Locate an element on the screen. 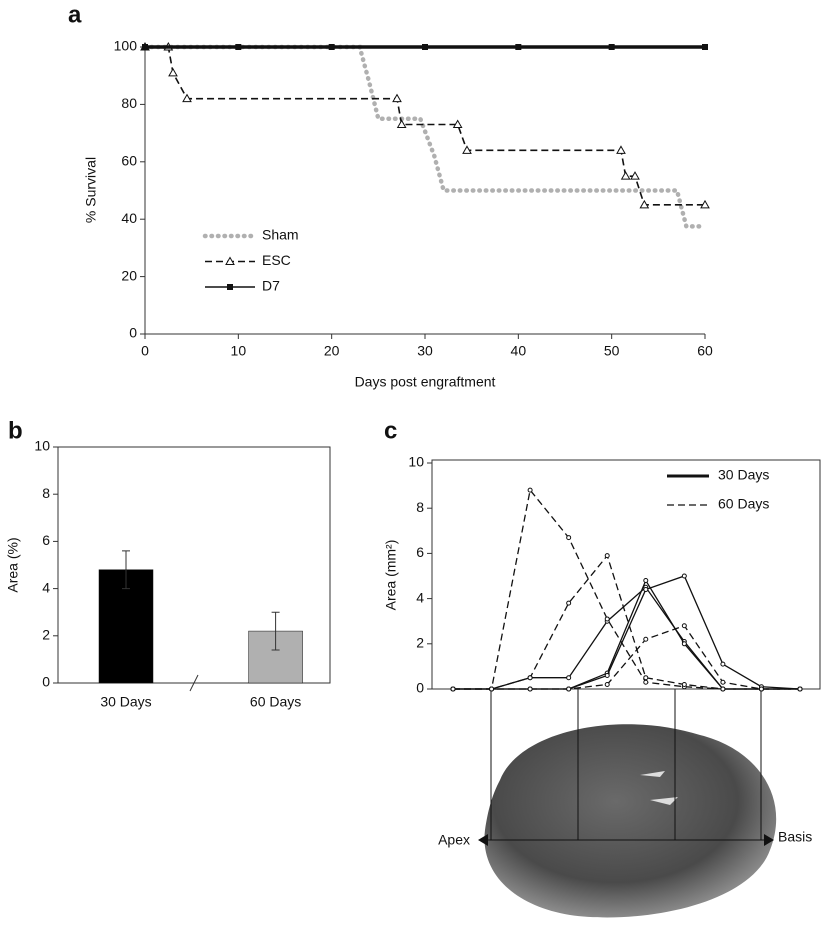 This screenshot has width=822, height=926. panel-label: b is located at coordinates (15, 430).